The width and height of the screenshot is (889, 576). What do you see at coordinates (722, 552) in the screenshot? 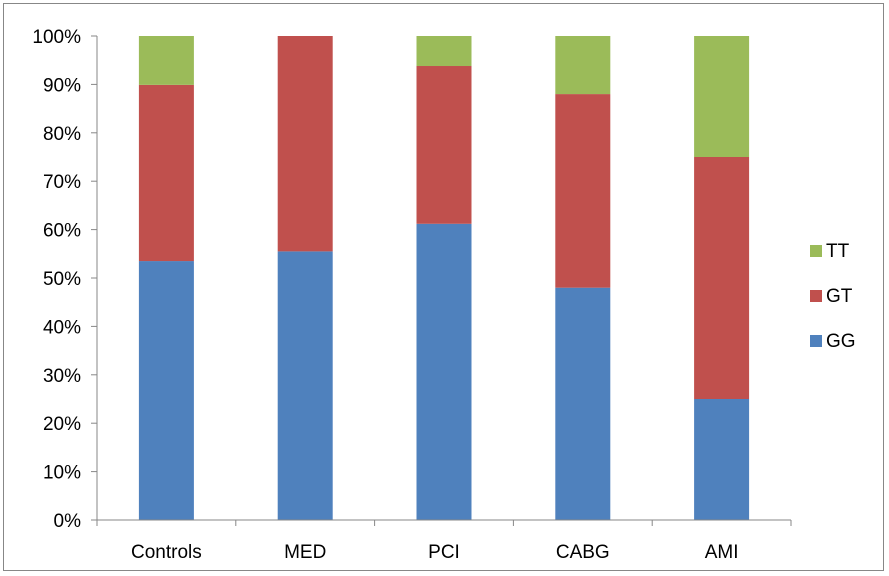
I see `x-tick-label: AMI` at bounding box center [722, 552].